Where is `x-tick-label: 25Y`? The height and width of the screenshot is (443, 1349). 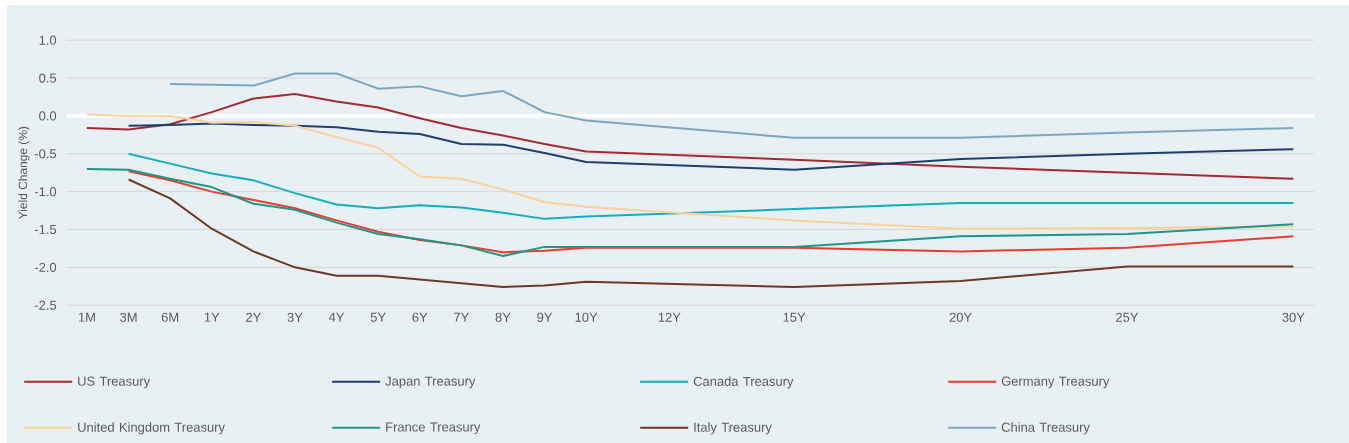
x-tick-label: 25Y is located at coordinates (1127, 317).